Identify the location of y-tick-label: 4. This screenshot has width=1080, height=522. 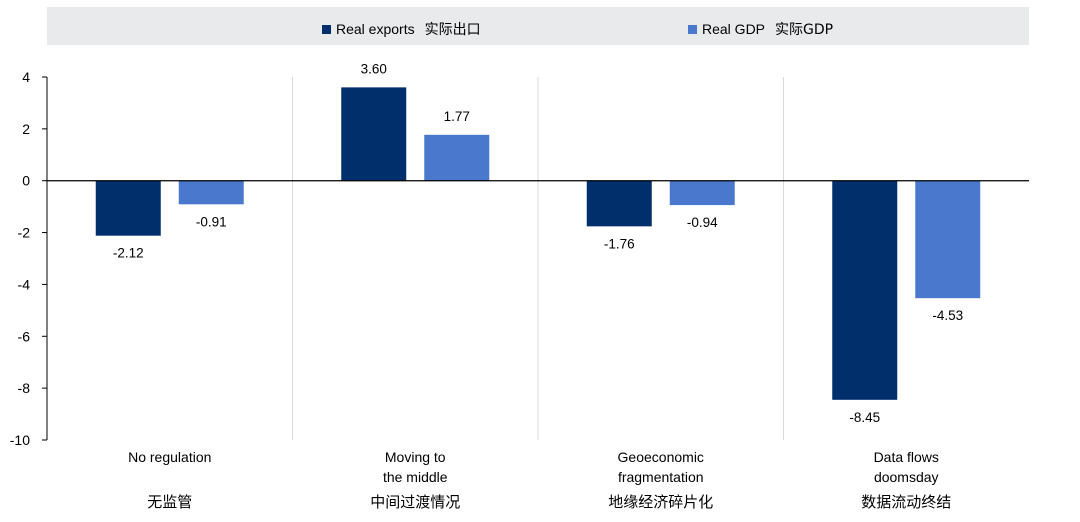
(26, 77).